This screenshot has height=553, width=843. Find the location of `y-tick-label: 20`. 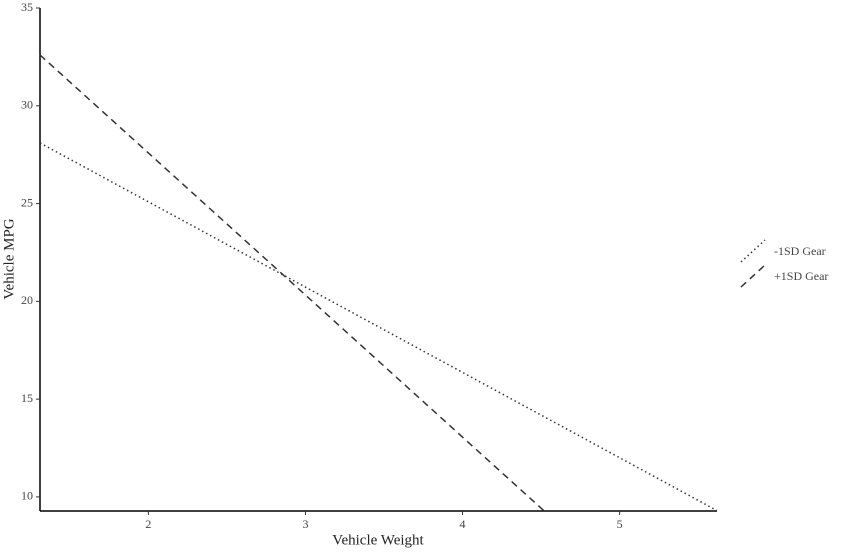

y-tick-label: 20 is located at coordinates (27, 300).